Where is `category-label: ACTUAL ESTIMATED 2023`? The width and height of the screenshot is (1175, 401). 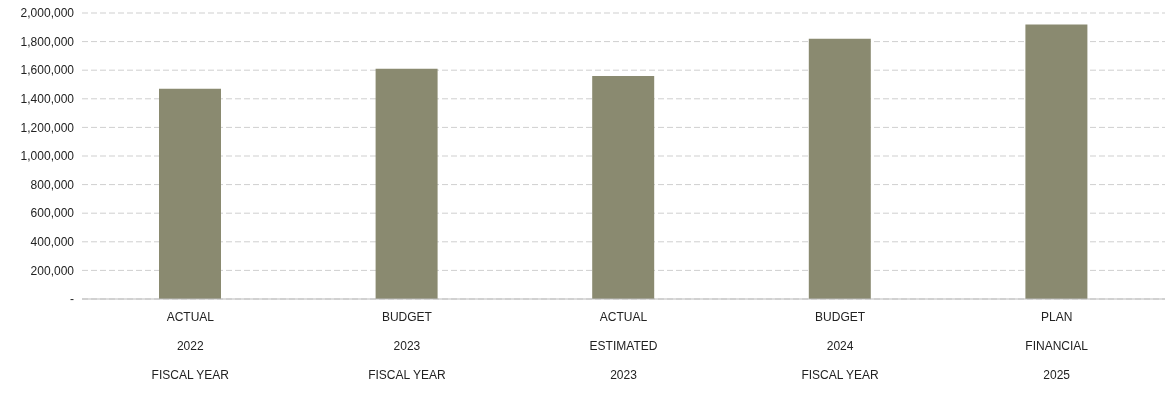
category-label: ACTUAL ESTIMATED 2023 is located at coordinates (623, 346).